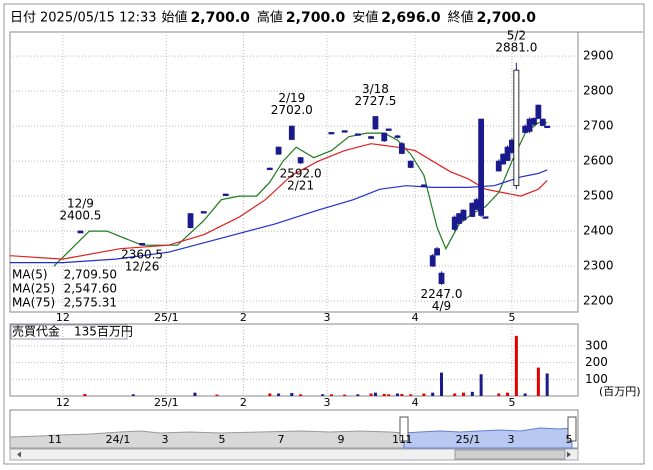  I want to click on y-tick-label: 2800, so click(598, 91).